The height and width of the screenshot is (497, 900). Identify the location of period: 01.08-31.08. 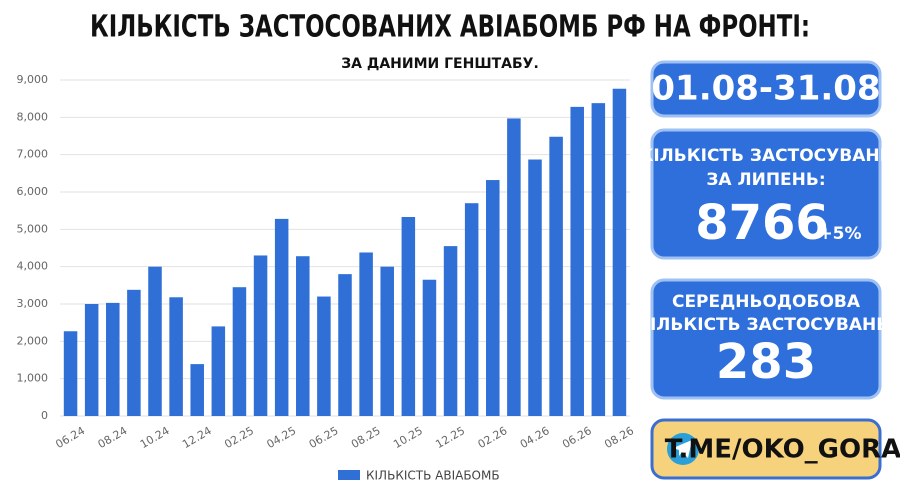
(765, 89).